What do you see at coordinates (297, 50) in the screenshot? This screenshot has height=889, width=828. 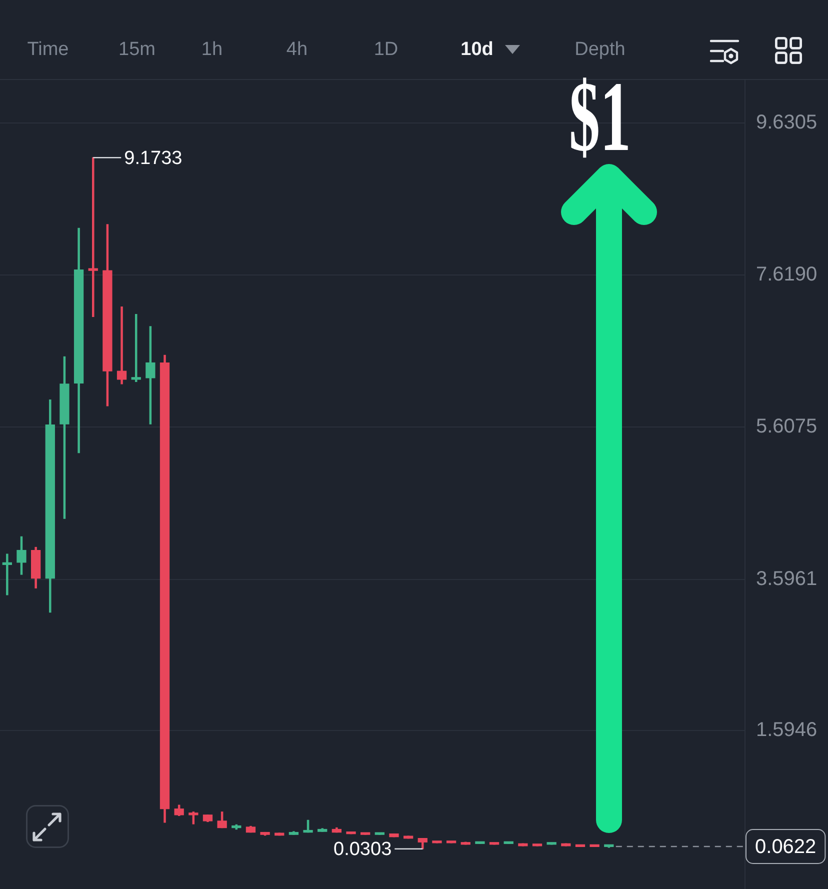 I see `text: 4h` at bounding box center [297, 50].